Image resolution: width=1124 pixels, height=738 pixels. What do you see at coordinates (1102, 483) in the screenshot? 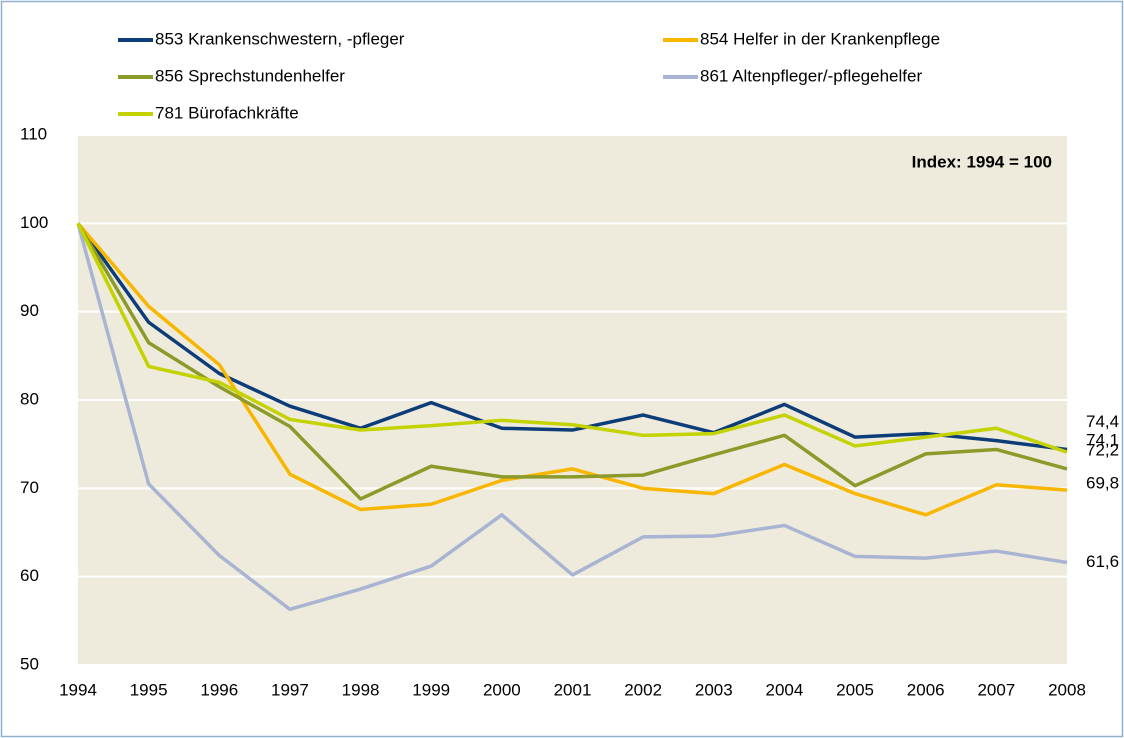
I see `value-label: 69,8` at bounding box center [1102, 483].